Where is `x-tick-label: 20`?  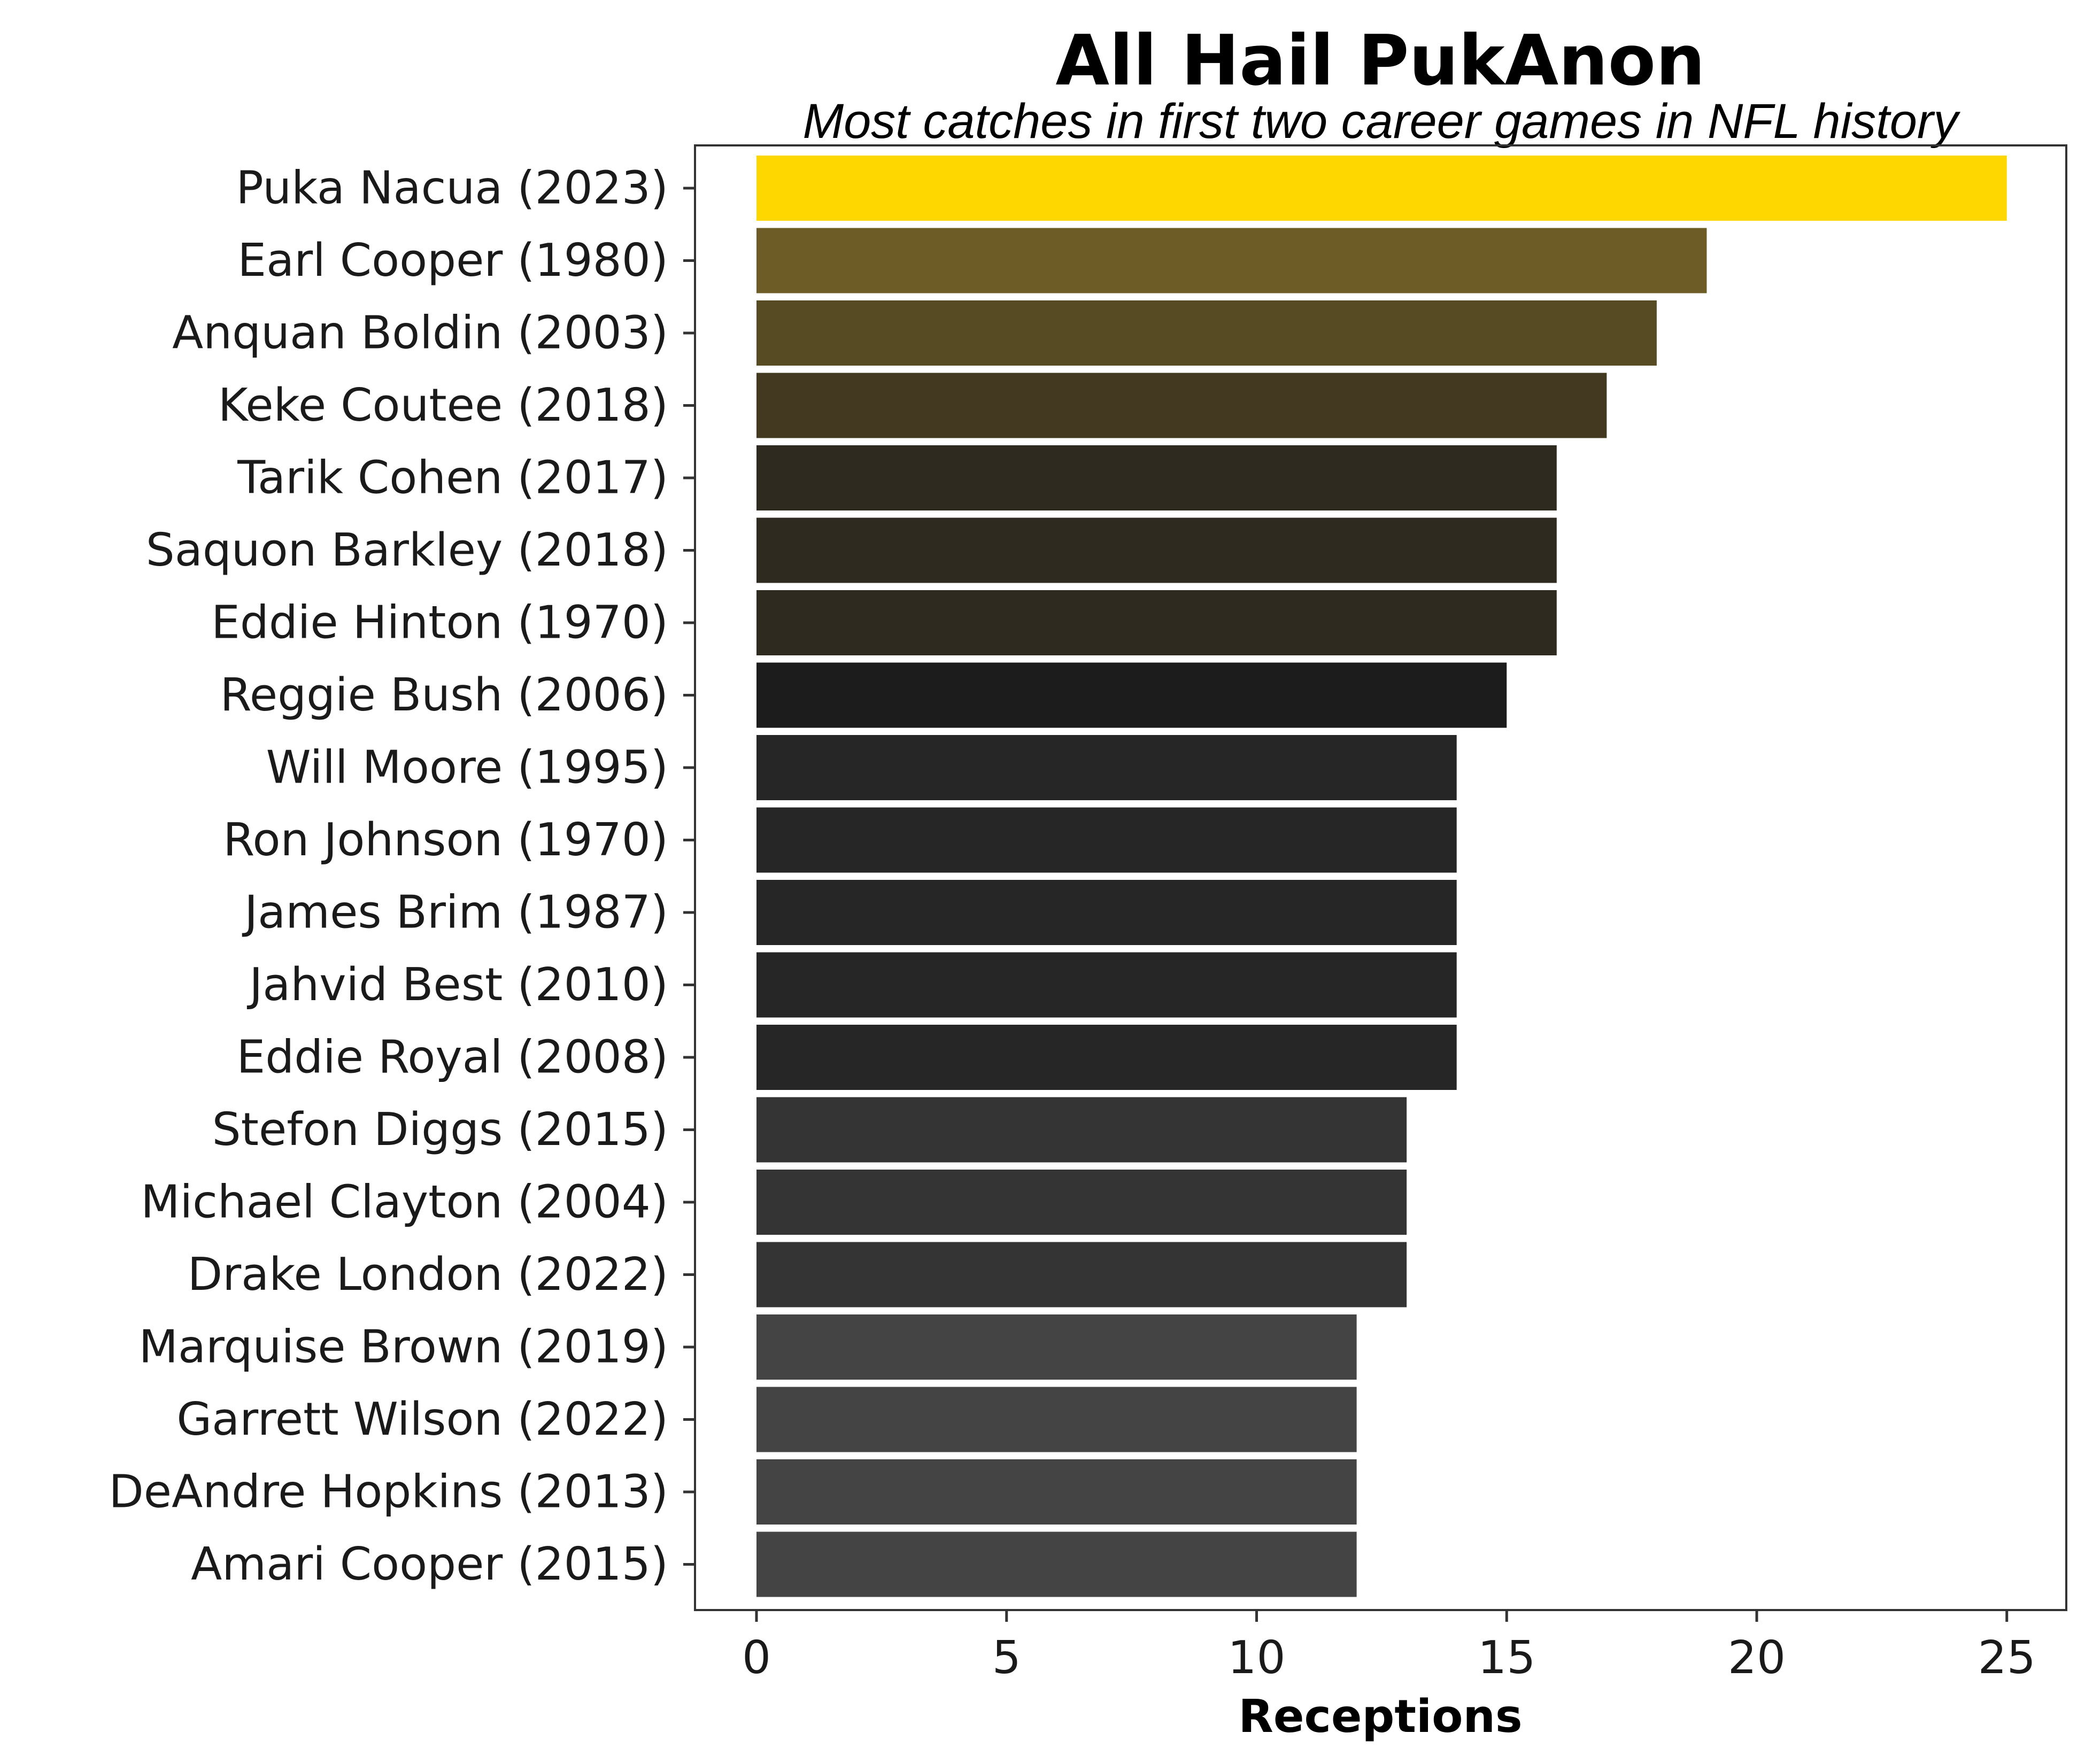 x-tick-label: 20 is located at coordinates (1757, 1657).